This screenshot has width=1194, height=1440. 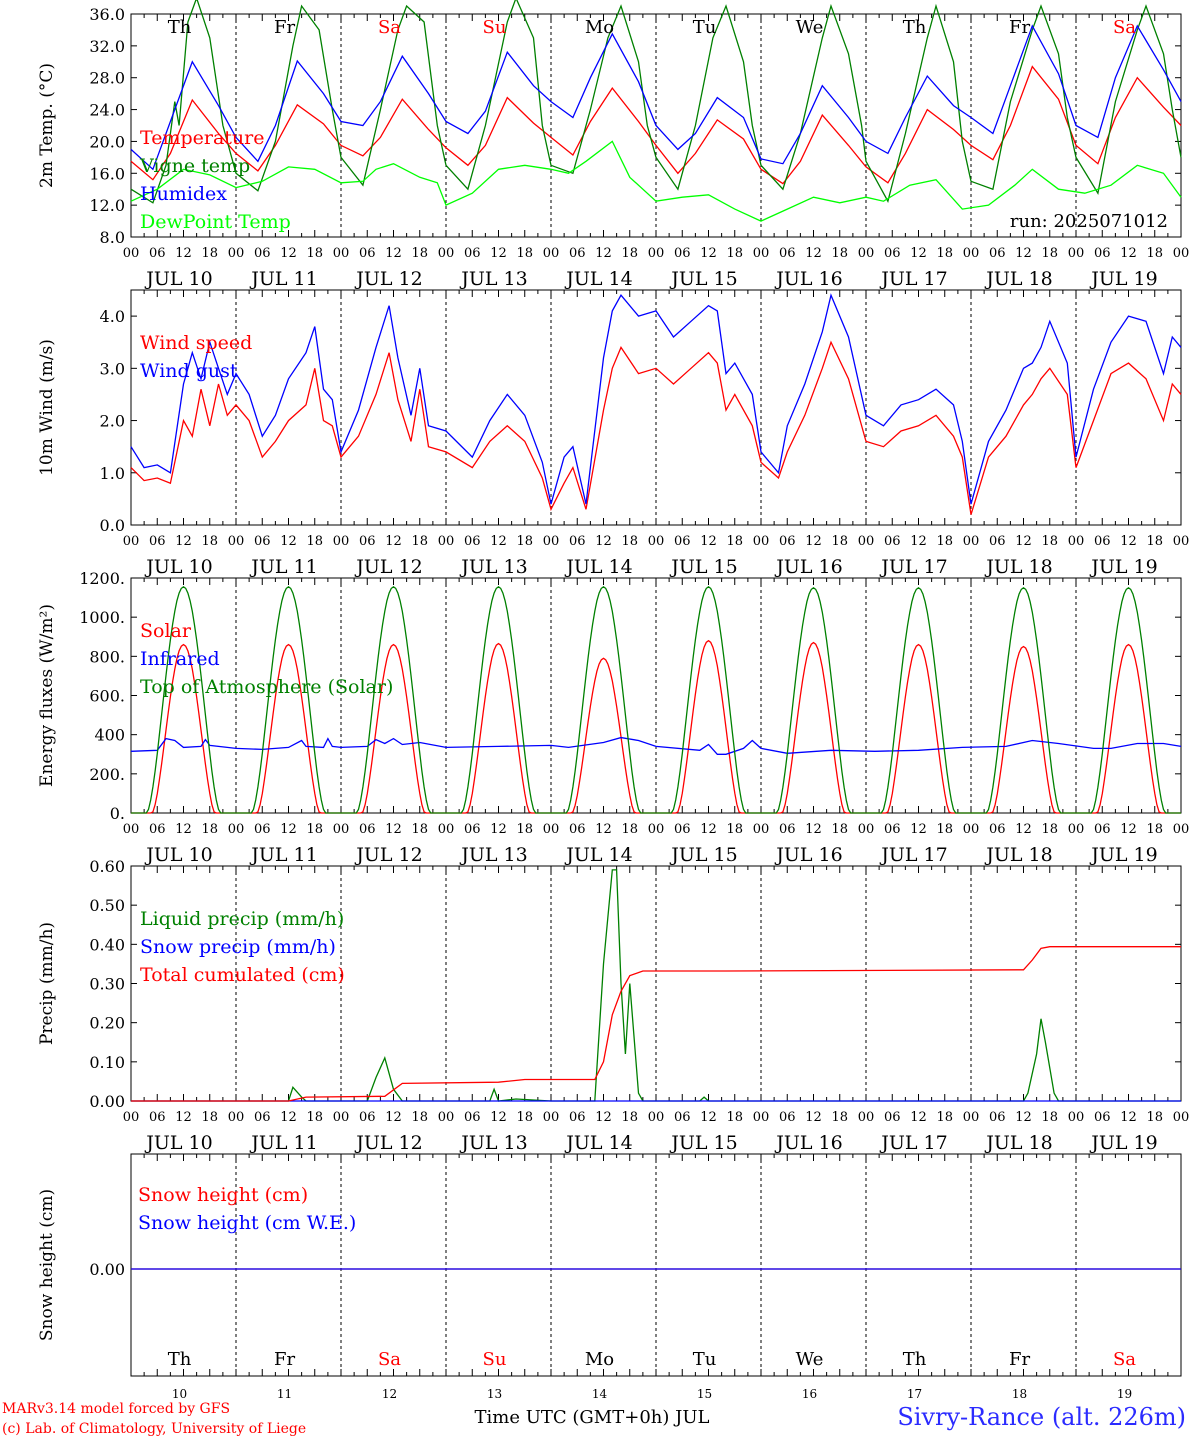 What do you see at coordinates (656, 181) in the screenshot?
I see `series-line-dewpoint-temp` at bounding box center [656, 181].